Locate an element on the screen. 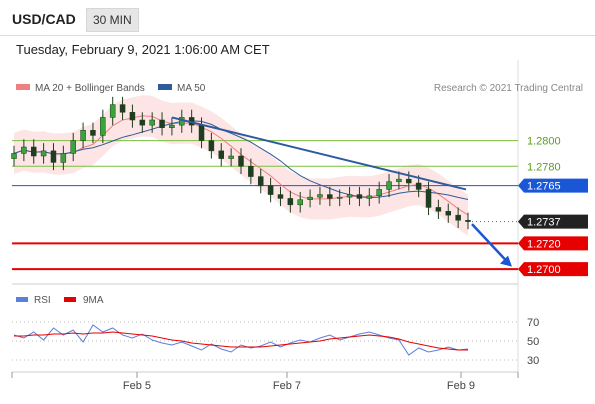  ma20-legend-swatch is located at coordinates (23, 87).